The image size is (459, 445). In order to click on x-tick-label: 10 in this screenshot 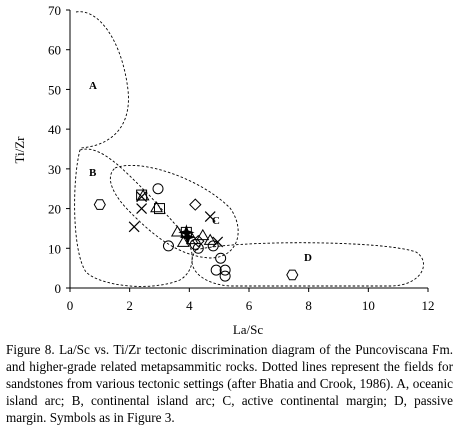, I will do `click(368, 305)`.